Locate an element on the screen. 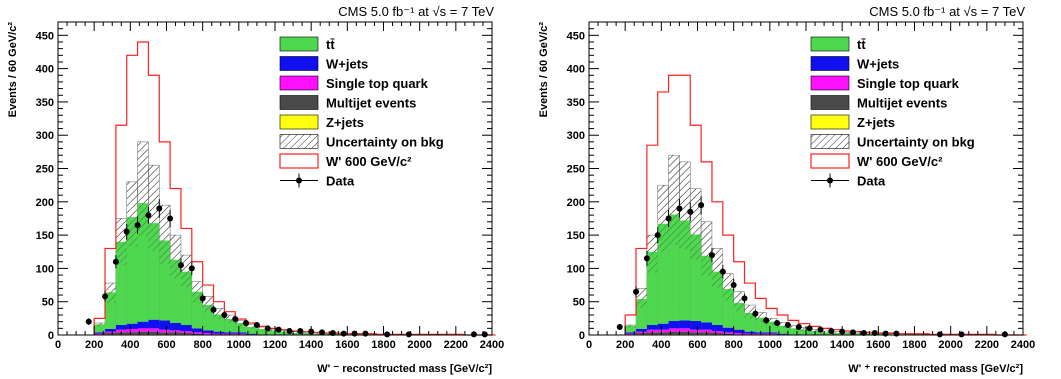 This screenshot has width=1061, height=379. x-tick-label: 0 is located at coordinates (58, 345).